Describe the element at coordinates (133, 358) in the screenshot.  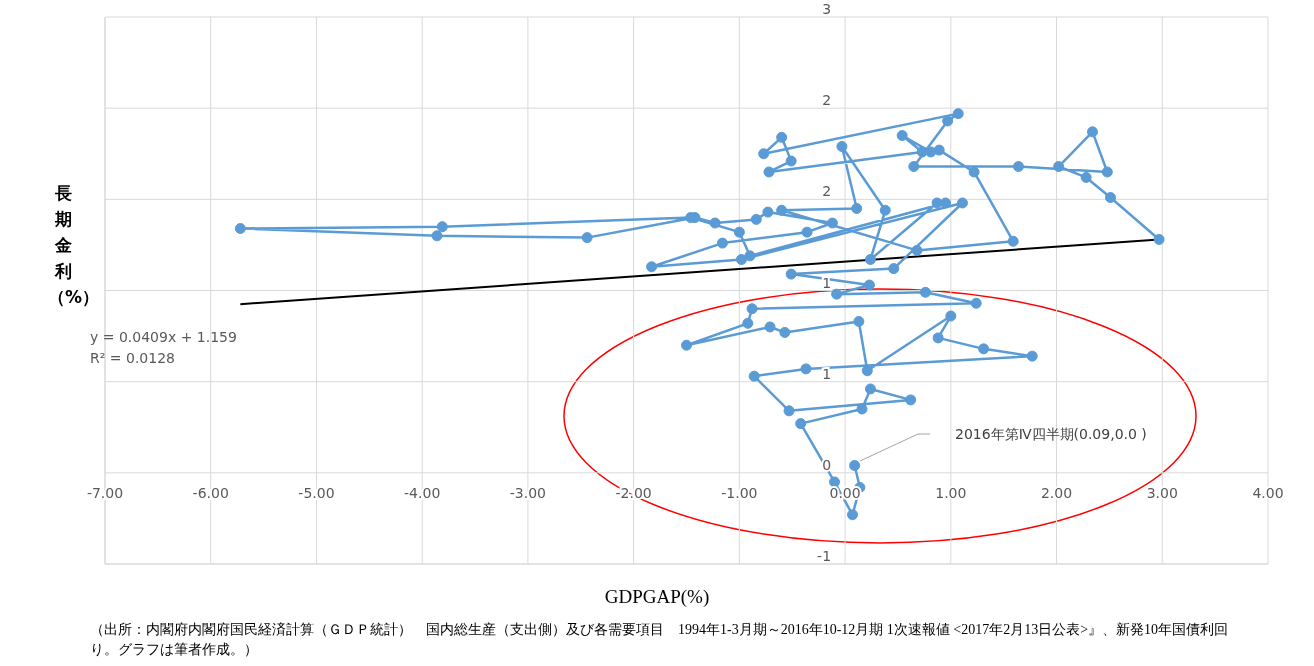
I see `annotation: R² = 0.0128` at that location.